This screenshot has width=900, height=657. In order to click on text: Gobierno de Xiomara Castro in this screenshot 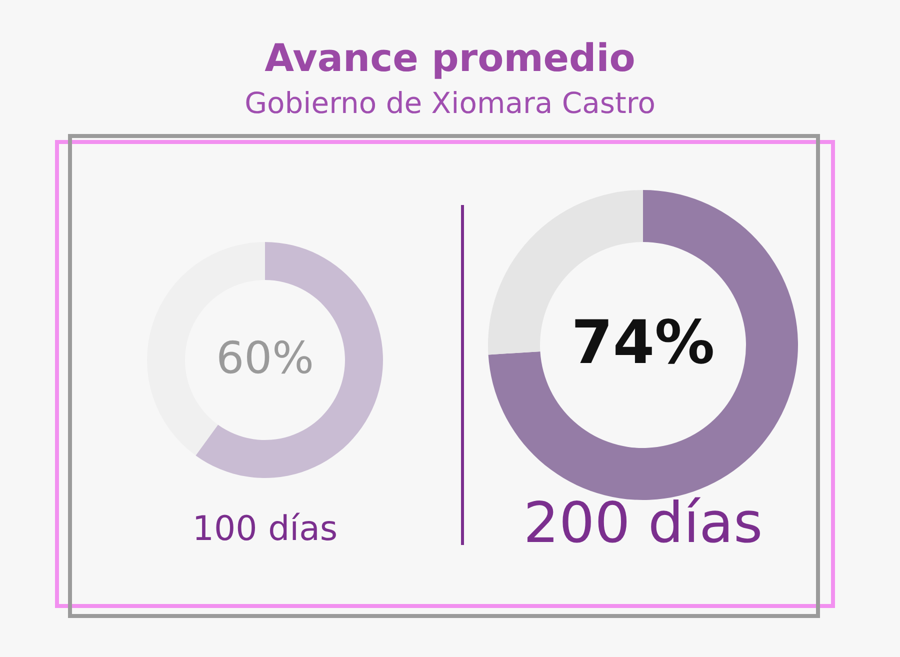, I will do `click(450, 103)`.